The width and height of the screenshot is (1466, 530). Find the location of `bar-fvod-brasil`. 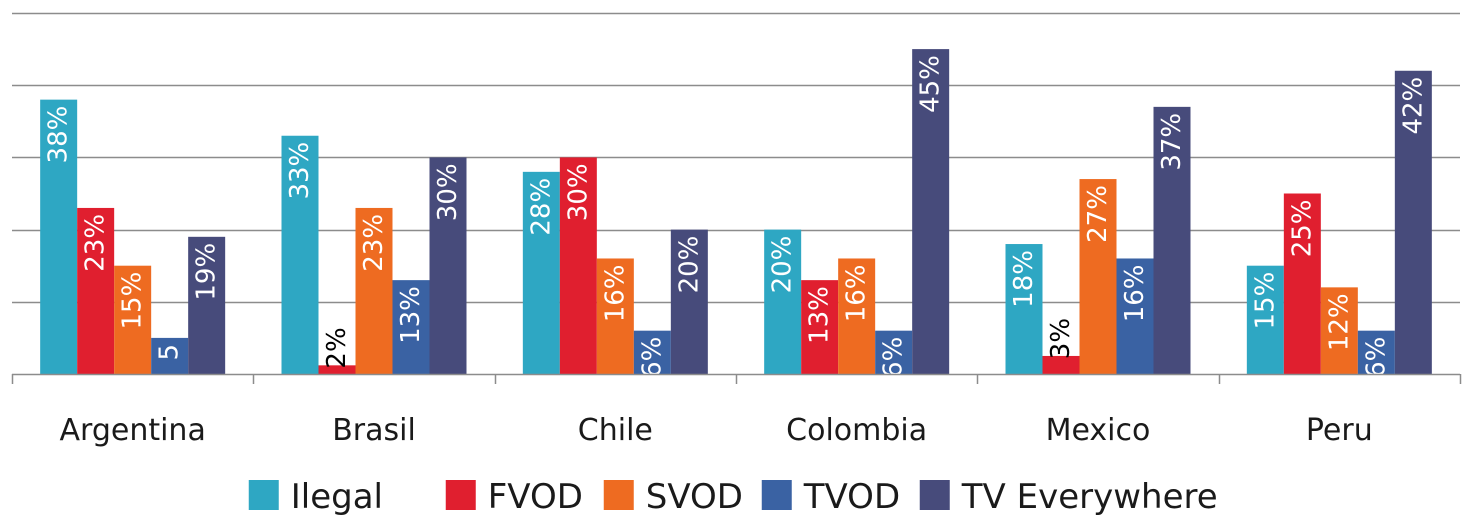

bar-fvod-brasil is located at coordinates (337, 369).